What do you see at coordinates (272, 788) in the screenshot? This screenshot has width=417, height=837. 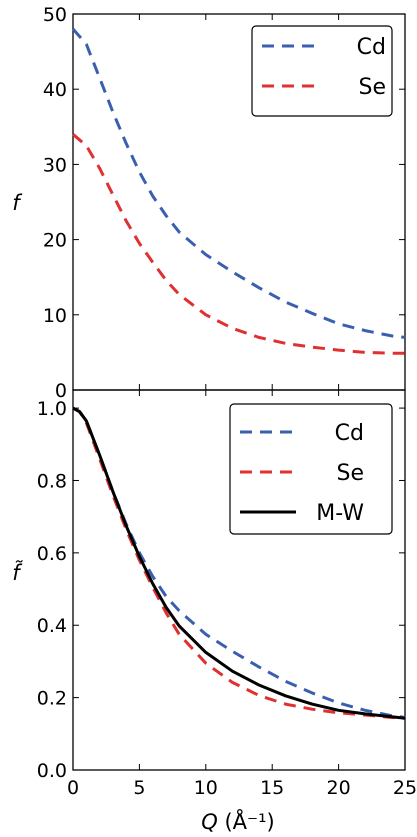 I see `x-tick-label: 15` at bounding box center [272, 788].